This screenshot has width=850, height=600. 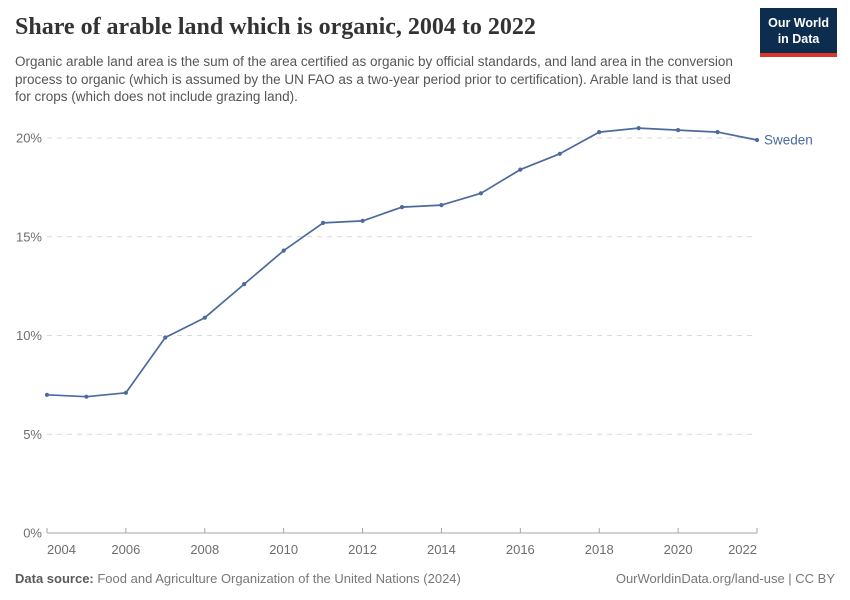 I want to click on y-axis-label: 20%, so click(x=29, y=138).